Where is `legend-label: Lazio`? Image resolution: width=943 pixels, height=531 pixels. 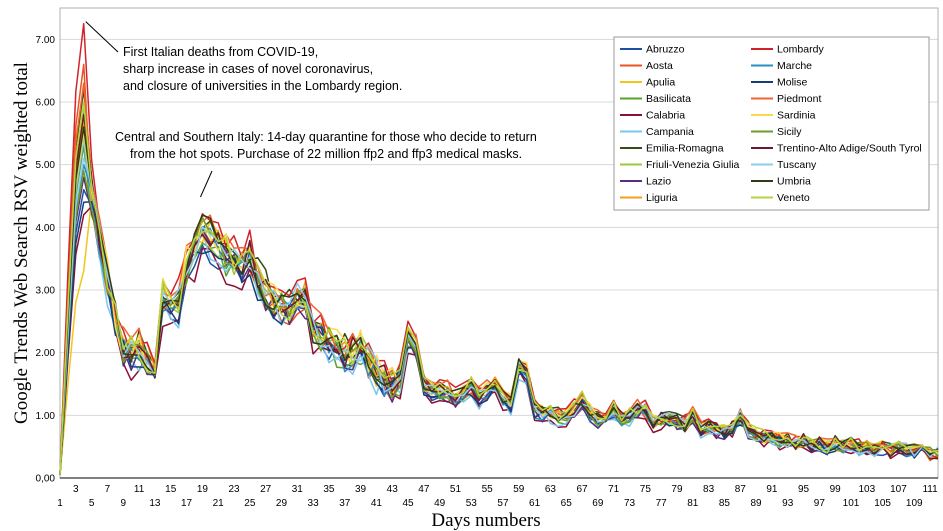
legend-label: Lazio is located at coordinates (658, 182).